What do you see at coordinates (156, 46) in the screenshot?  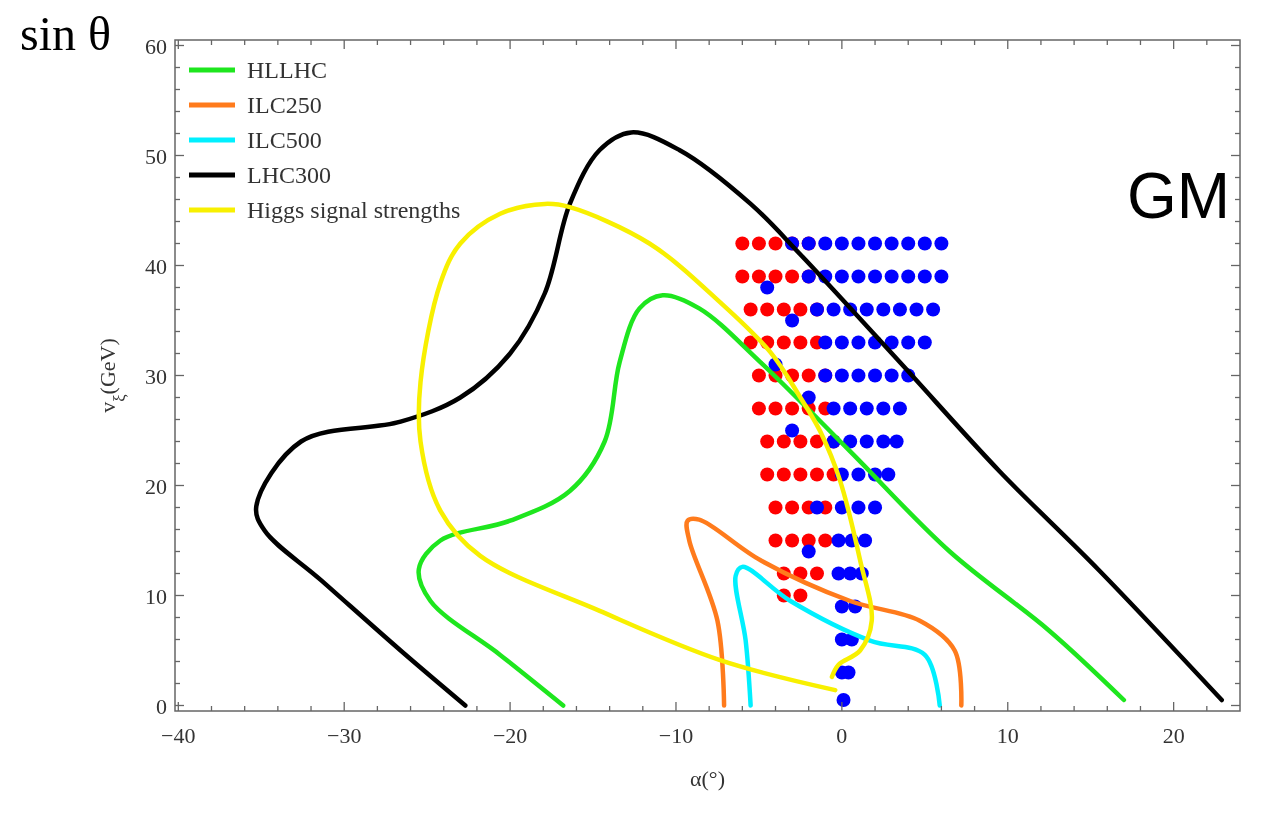 I see `y-tick-label: 60` at bounding box center [156, 46].